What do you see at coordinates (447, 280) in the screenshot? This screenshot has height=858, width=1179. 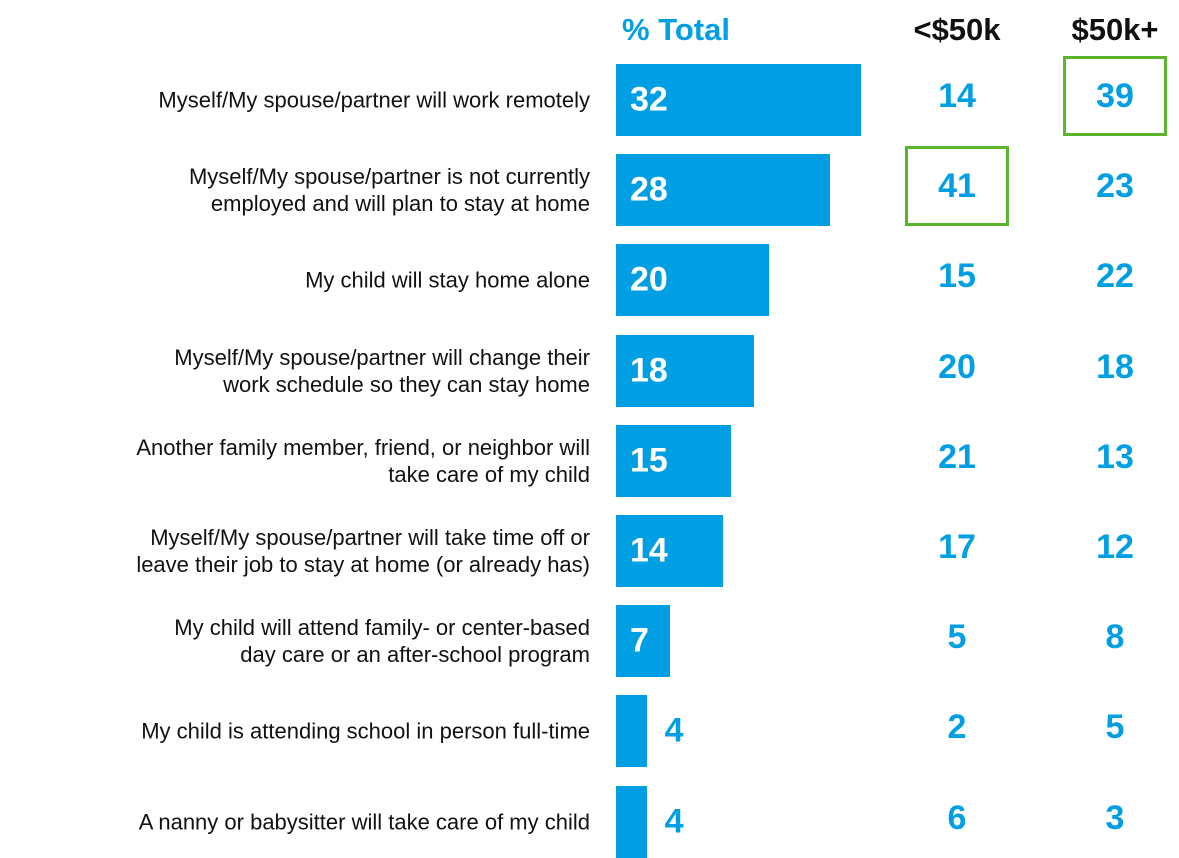 I see `category-label: My child will stay home alone` at bounding box center [447, 280].